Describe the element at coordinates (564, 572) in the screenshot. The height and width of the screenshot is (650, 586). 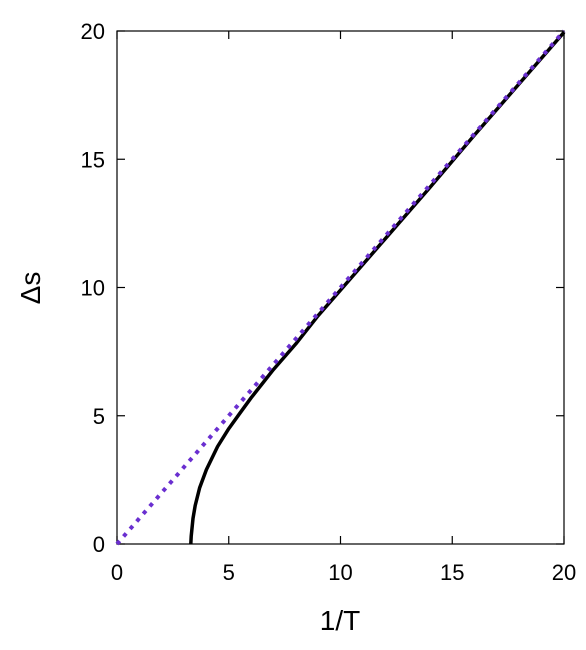
I see `x-tick-label-4: 20` at that location.